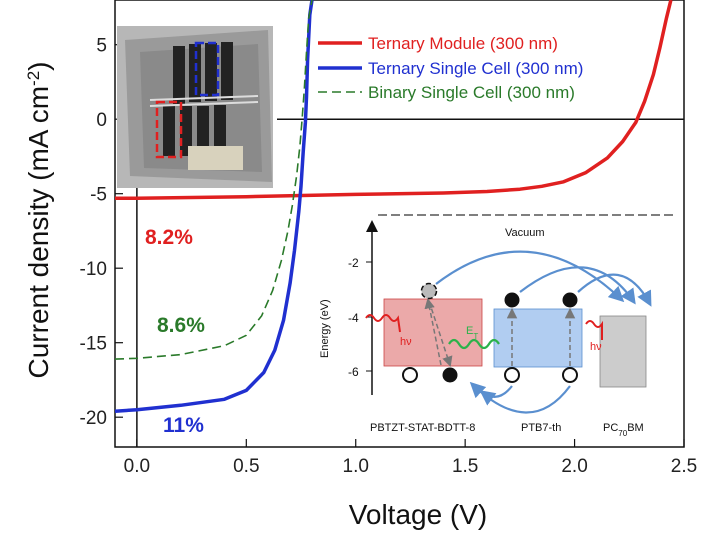 The width and height of the screenshot is (718, 548). Describe the element at coordinates (429, 291) in the screenshot. I see `excited-electron` at that location.